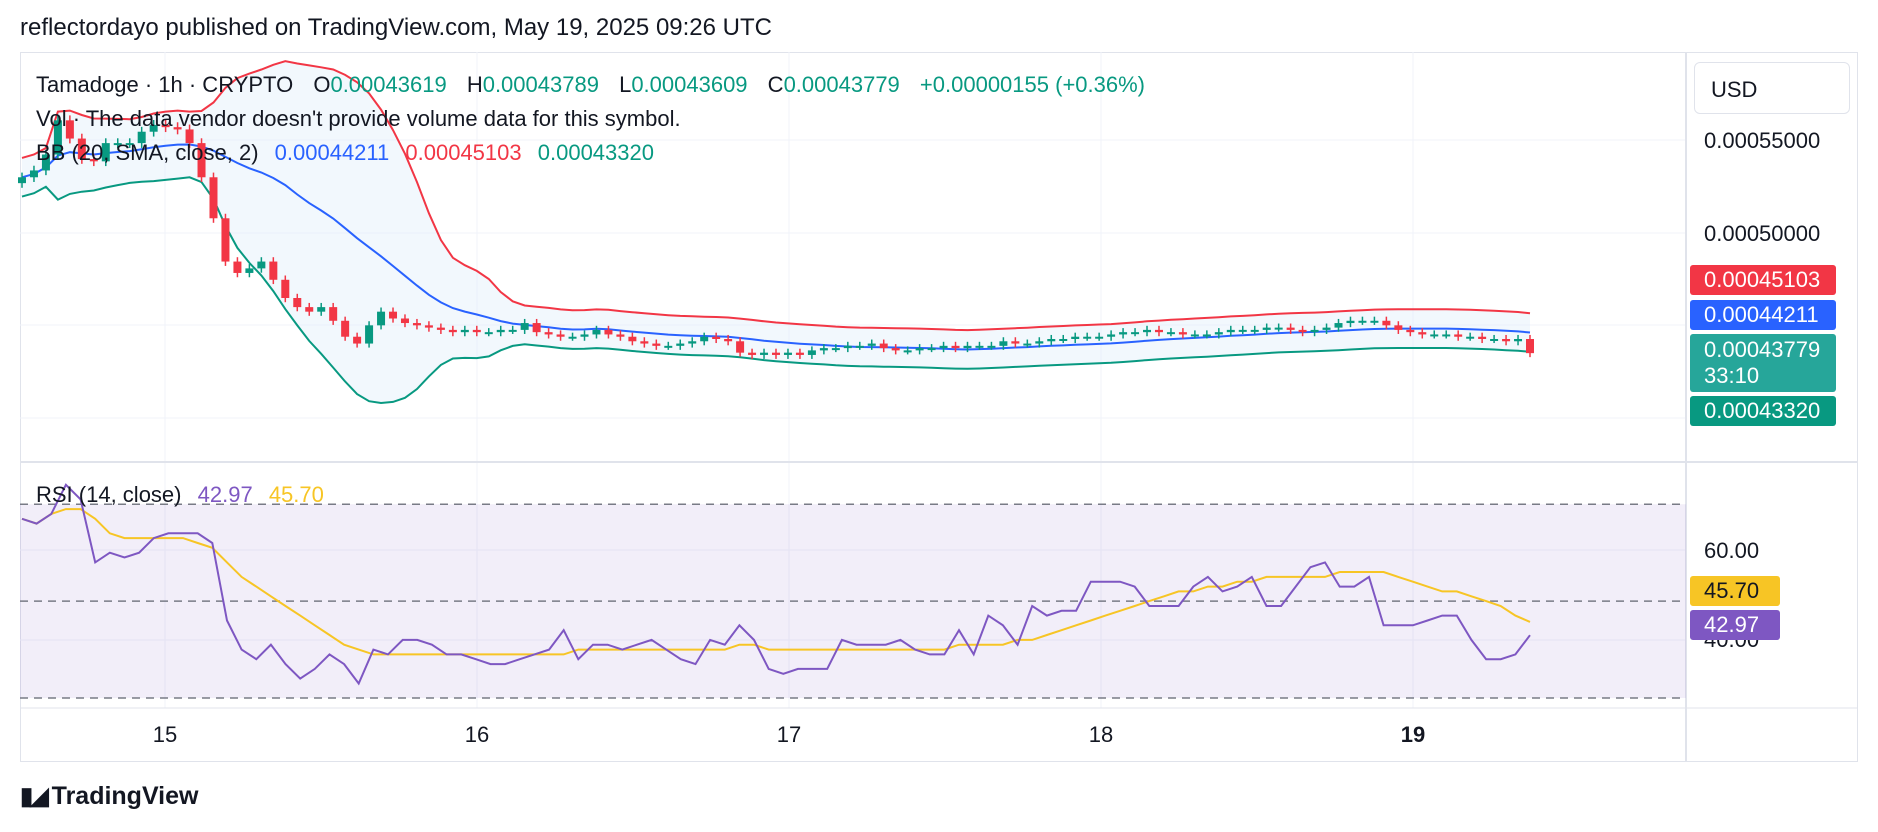  What do you see at coordinates (1763, 280) in the screenshot?
I see `bb-upper-tag: 0.00045103` at bounding box center [1763, 280].